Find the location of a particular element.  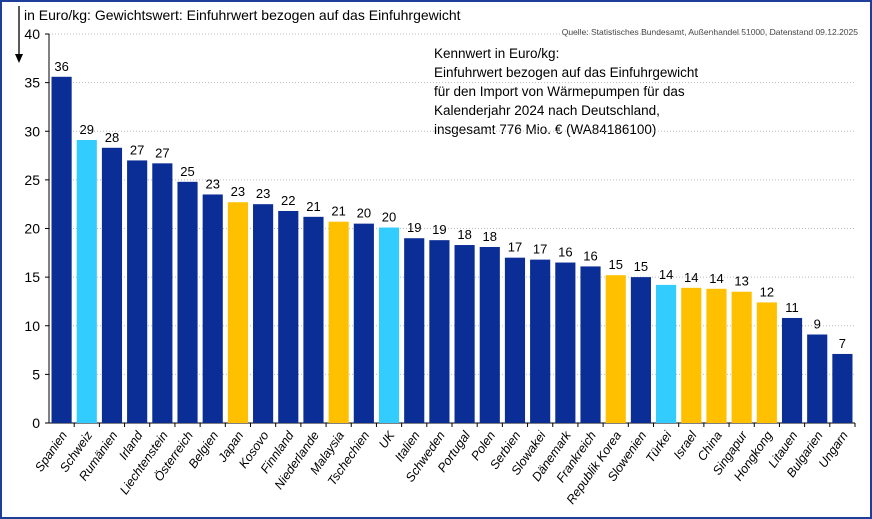

y-tick-label: 15 is located at coordinates (32, 277).